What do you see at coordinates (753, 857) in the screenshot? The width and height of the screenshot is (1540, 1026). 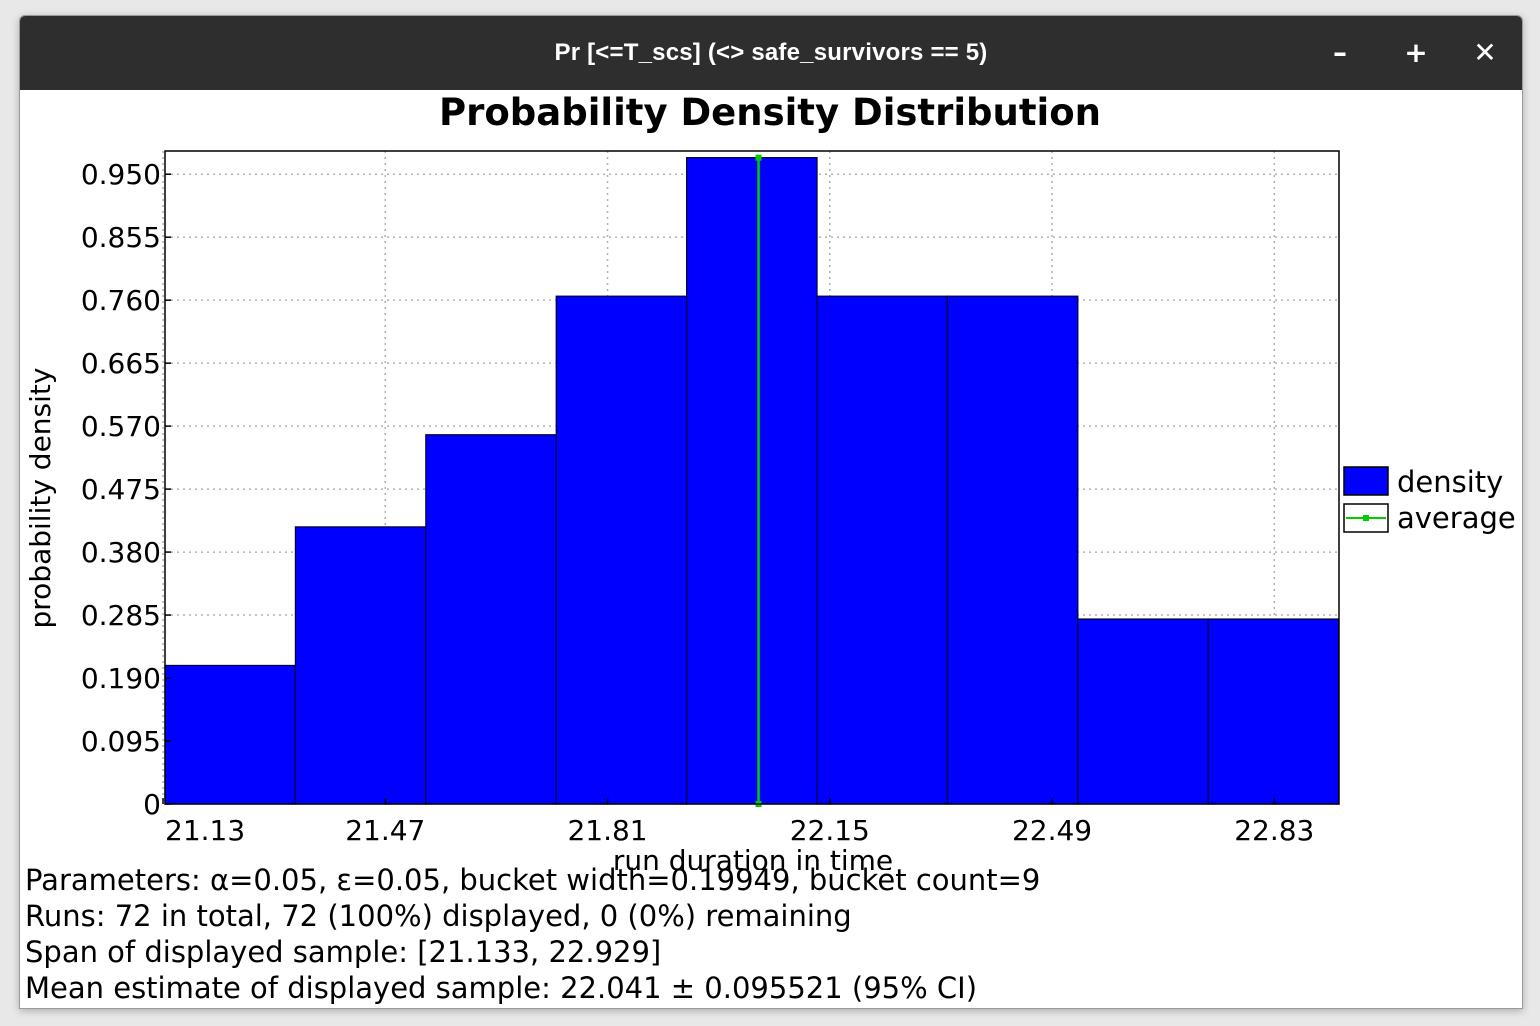 I see `x-axis-label: run duration in time` at bounding box center [753, 857].